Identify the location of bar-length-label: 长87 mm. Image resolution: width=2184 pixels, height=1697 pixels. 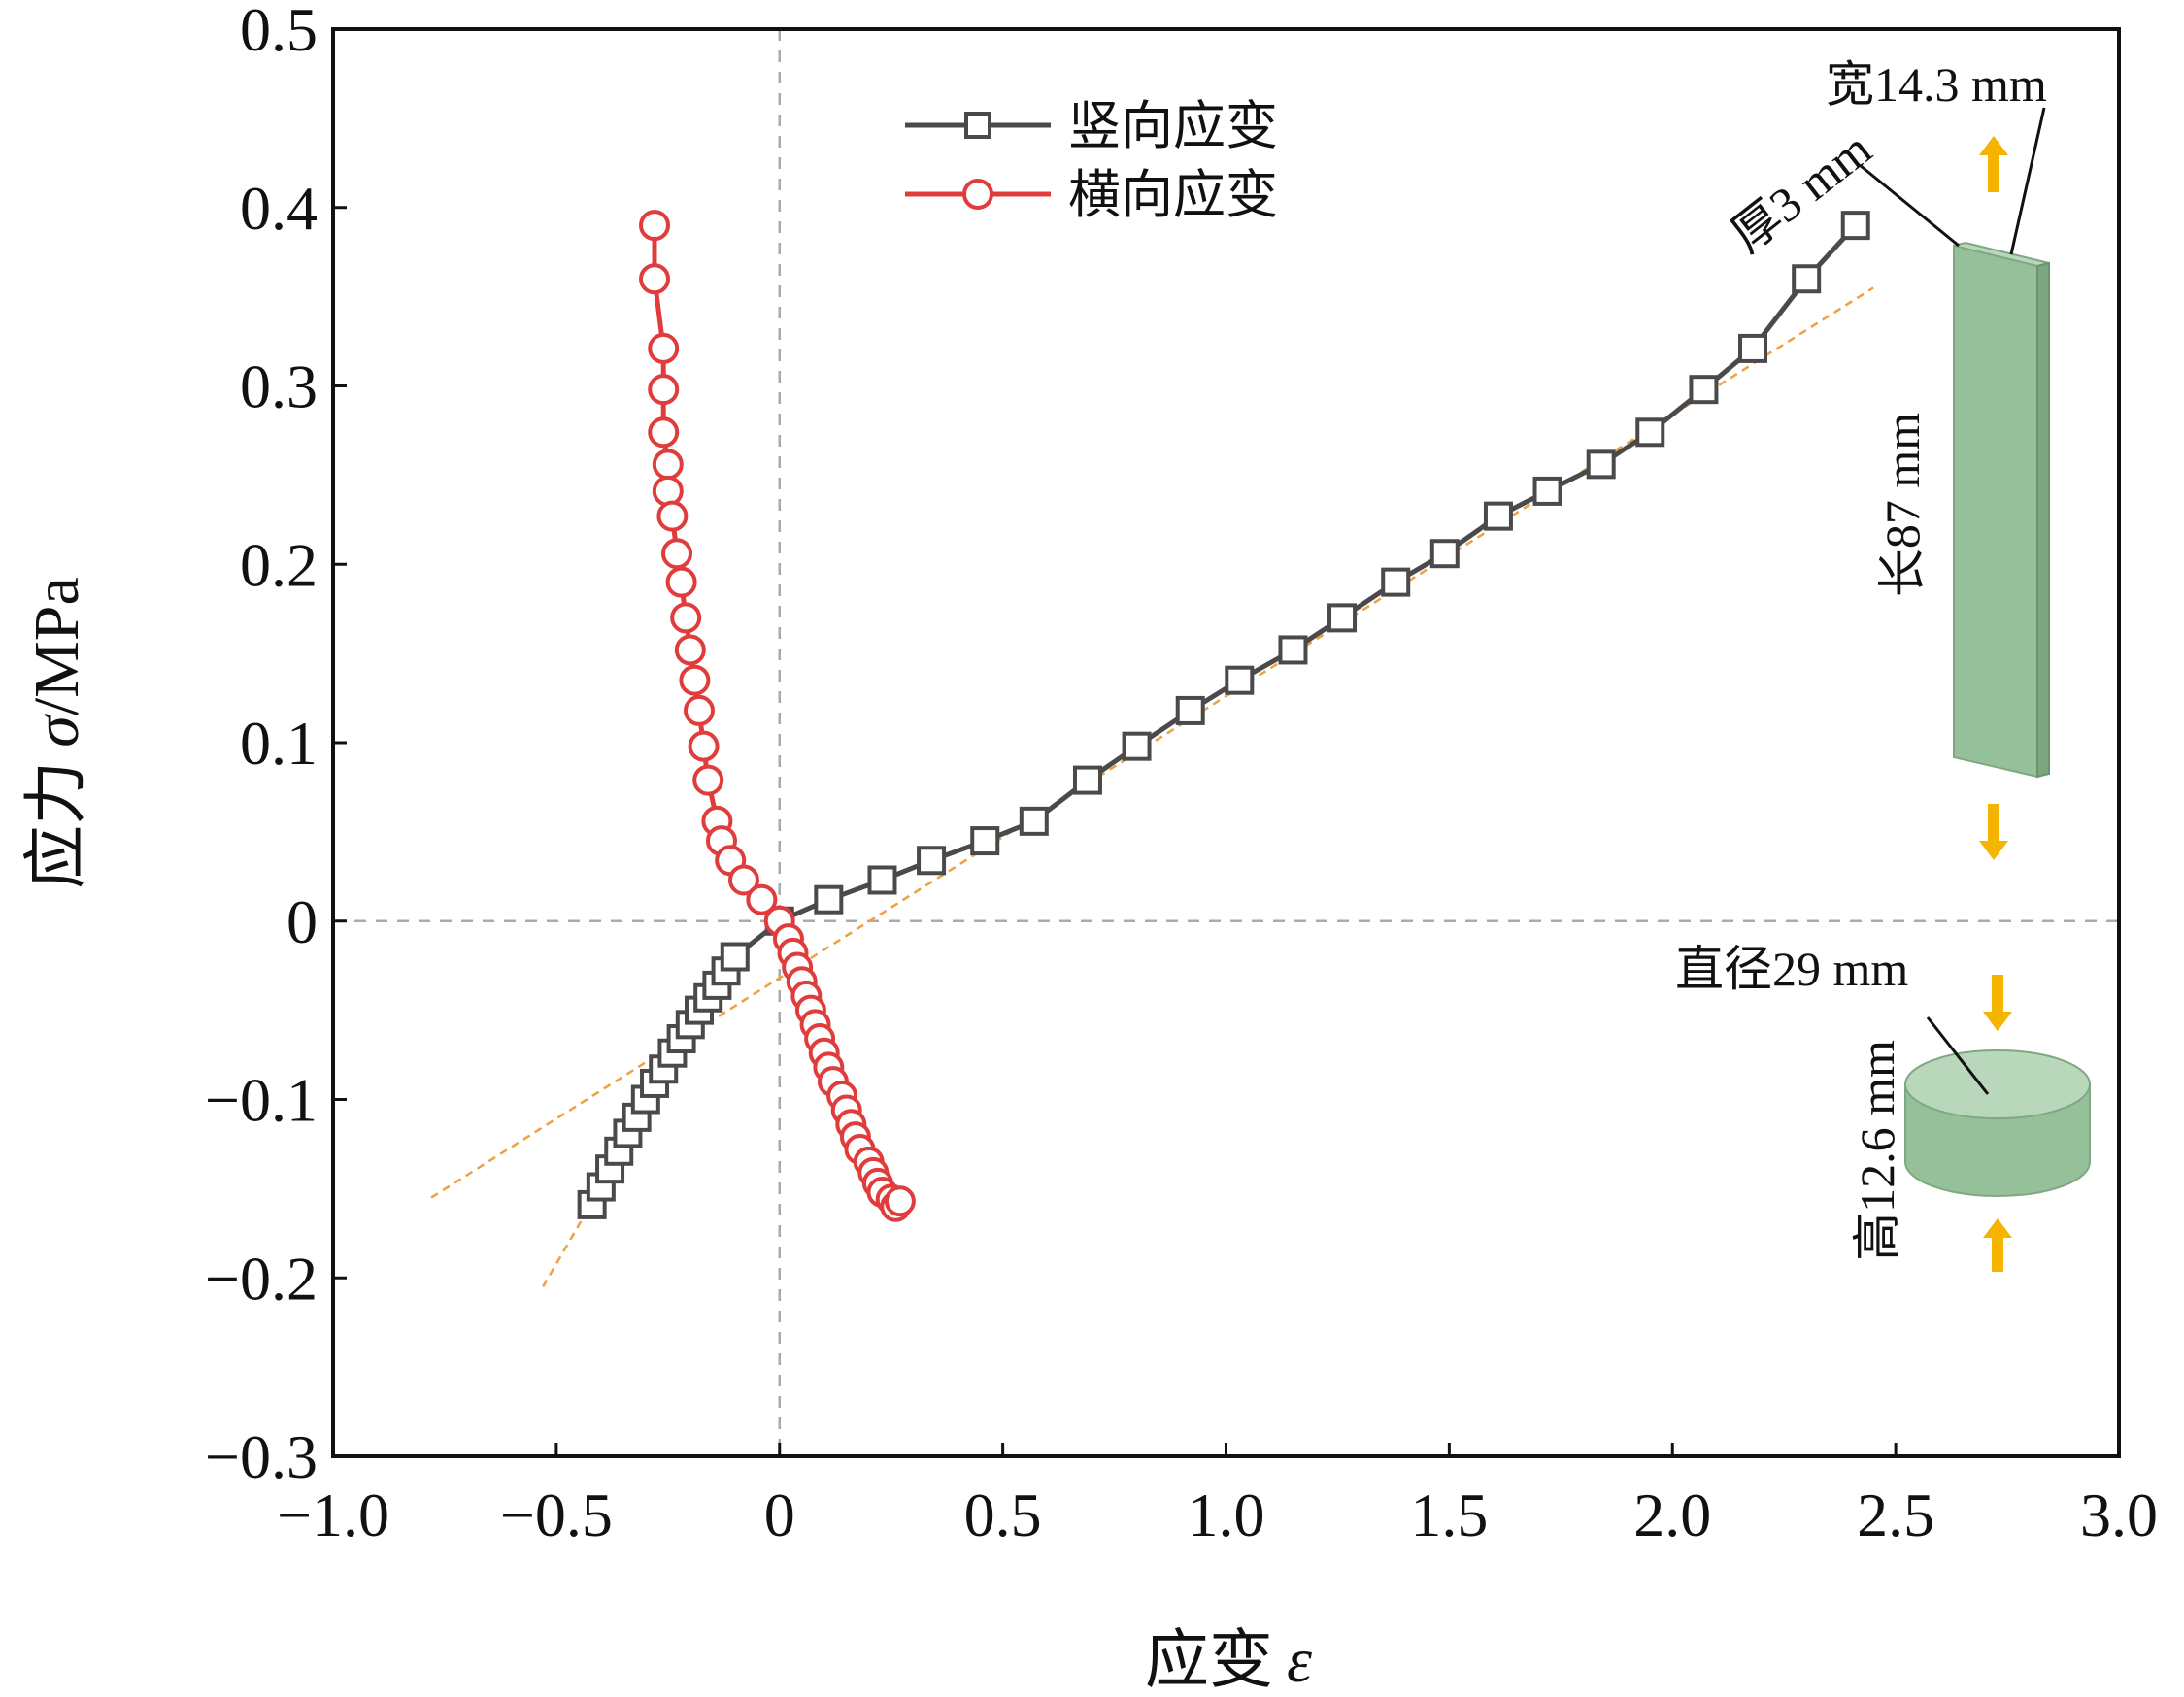
(1902, 505).